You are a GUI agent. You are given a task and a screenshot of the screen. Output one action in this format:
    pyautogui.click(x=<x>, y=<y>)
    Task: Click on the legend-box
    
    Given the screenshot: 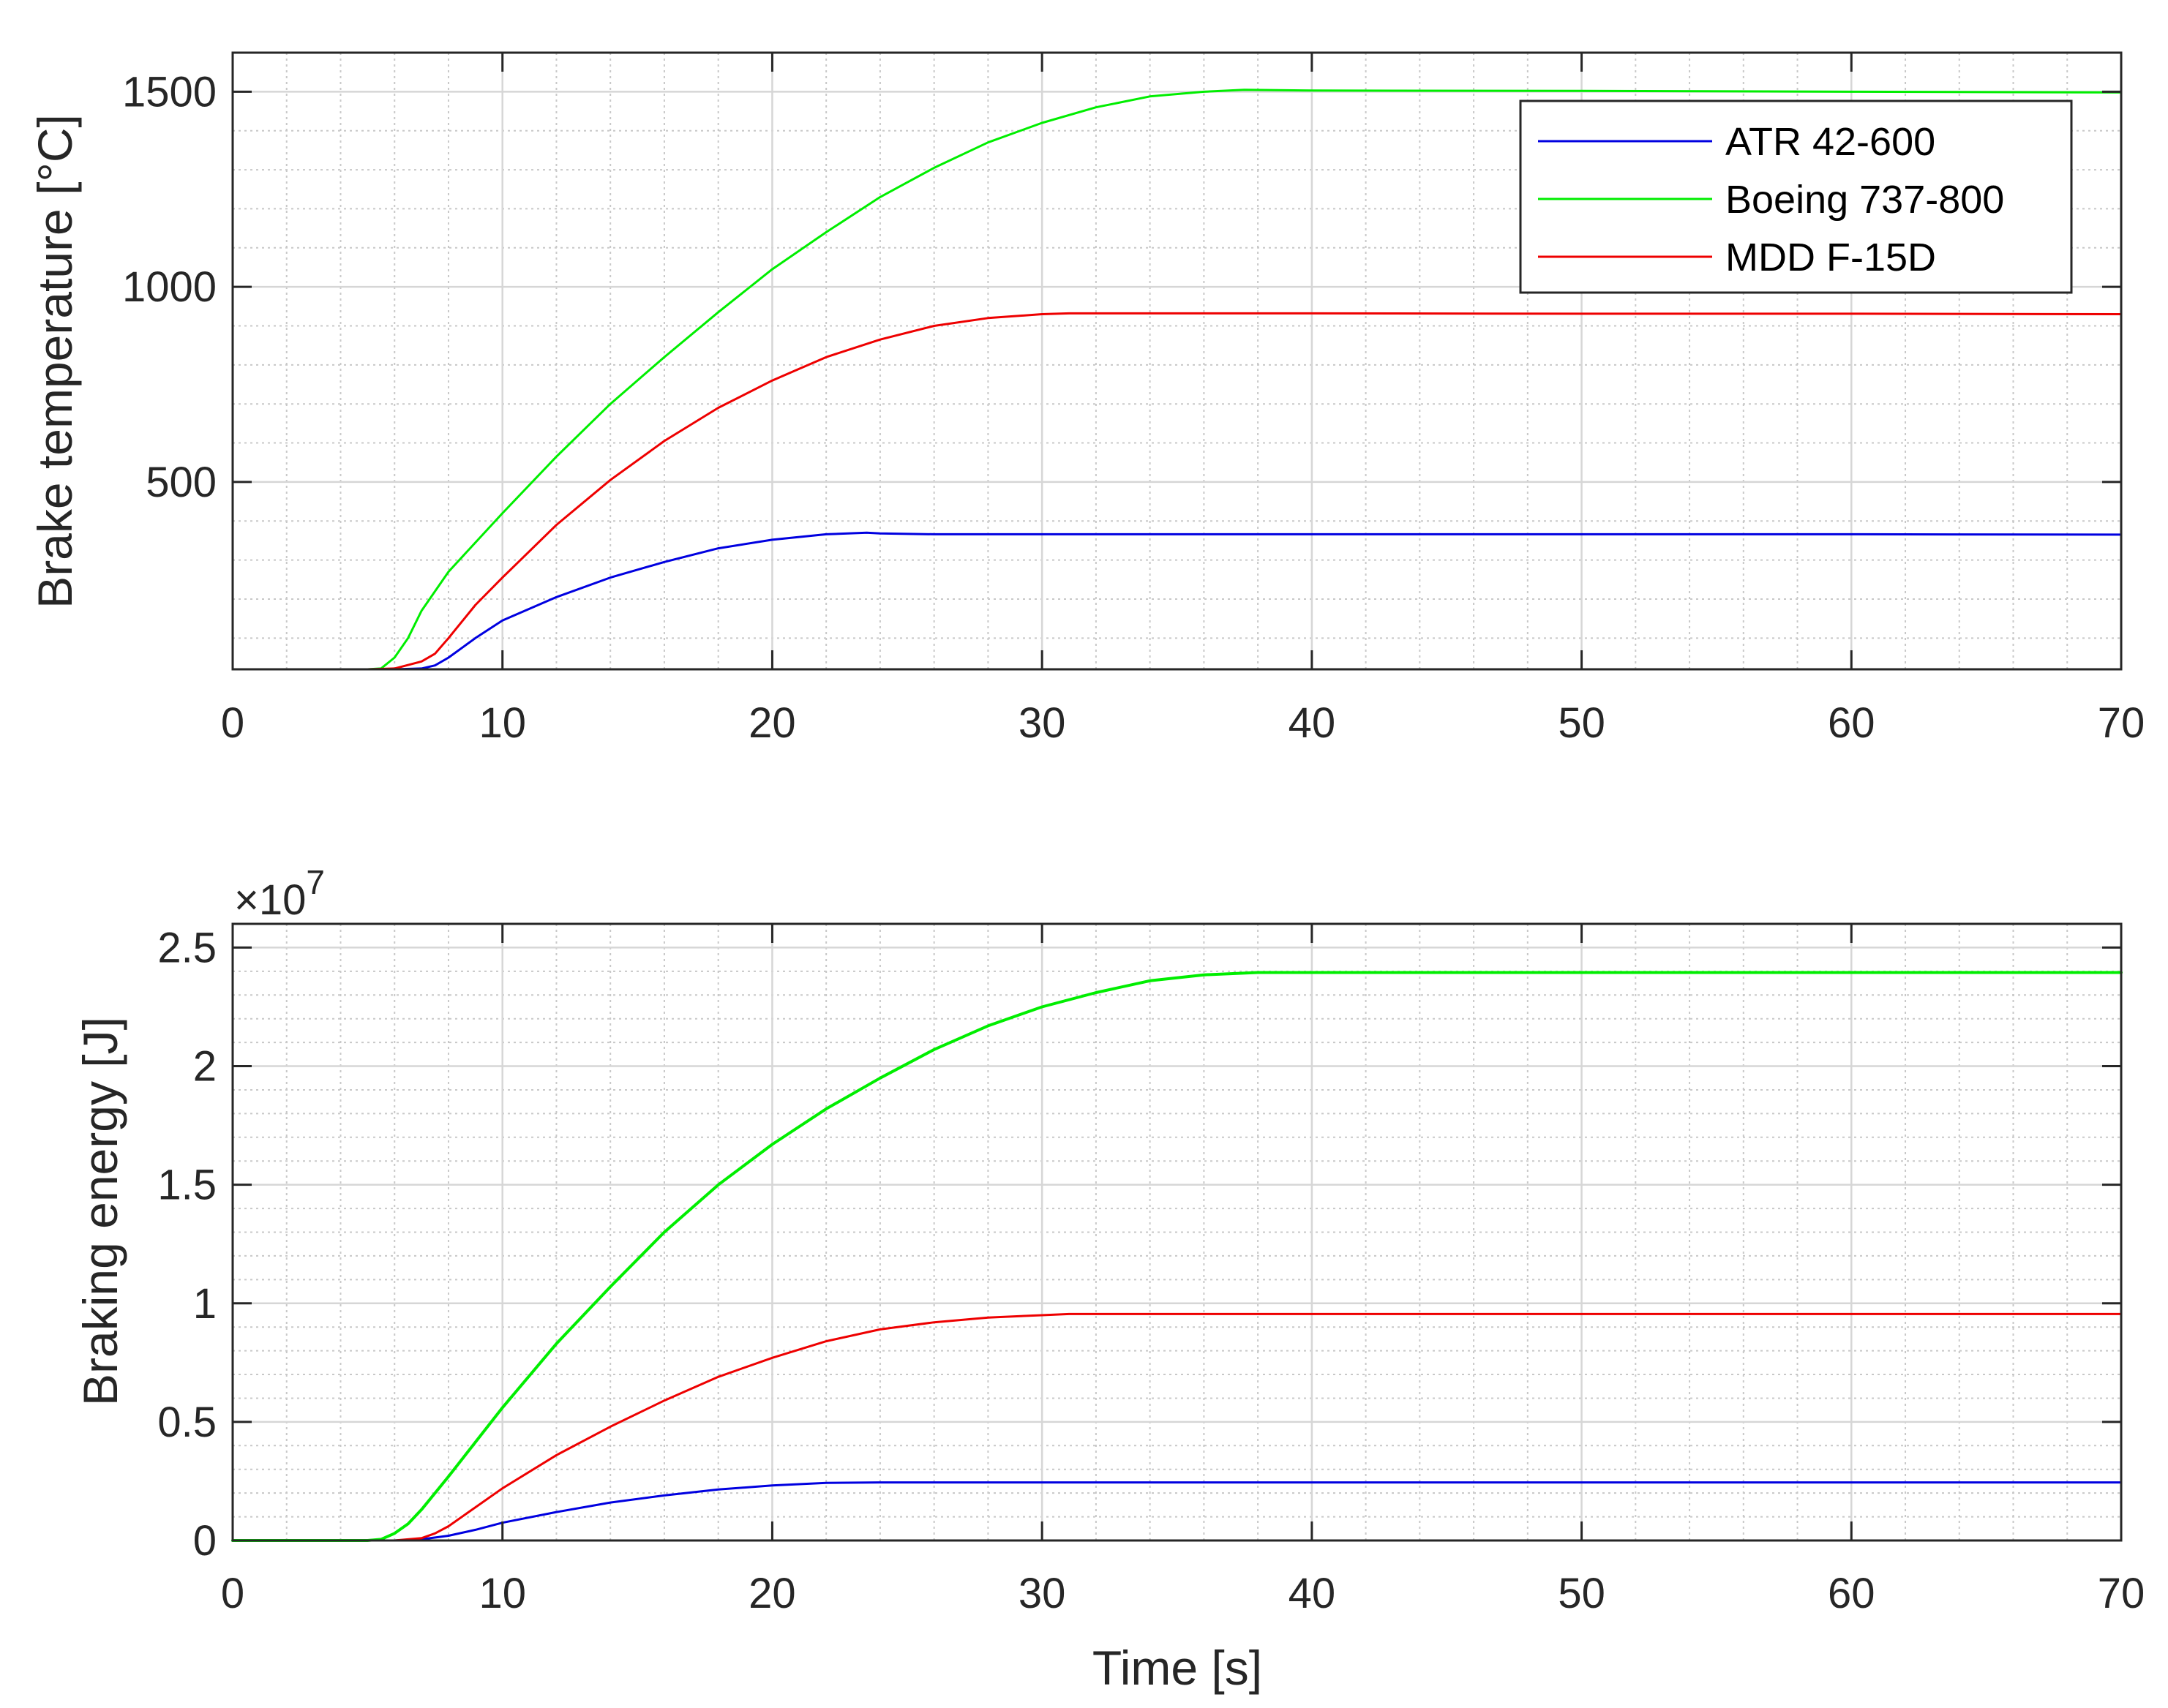 What is the action you would take?
    pyautogui.click(x=1796, y=196)
    